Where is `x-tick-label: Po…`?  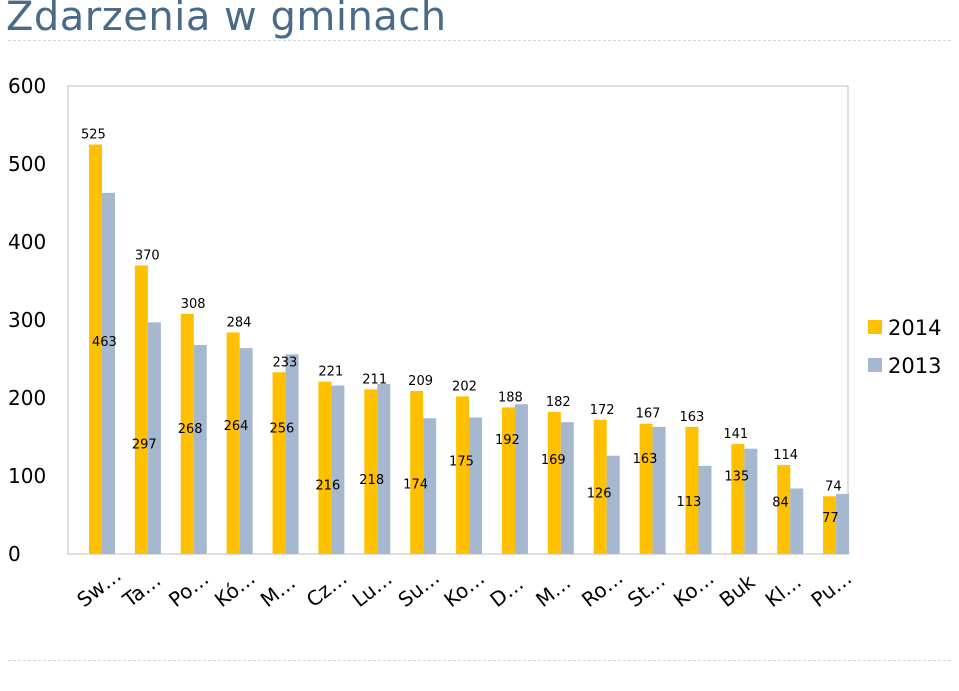
x-tick-label: Po… is located at coordinates (188, 589).